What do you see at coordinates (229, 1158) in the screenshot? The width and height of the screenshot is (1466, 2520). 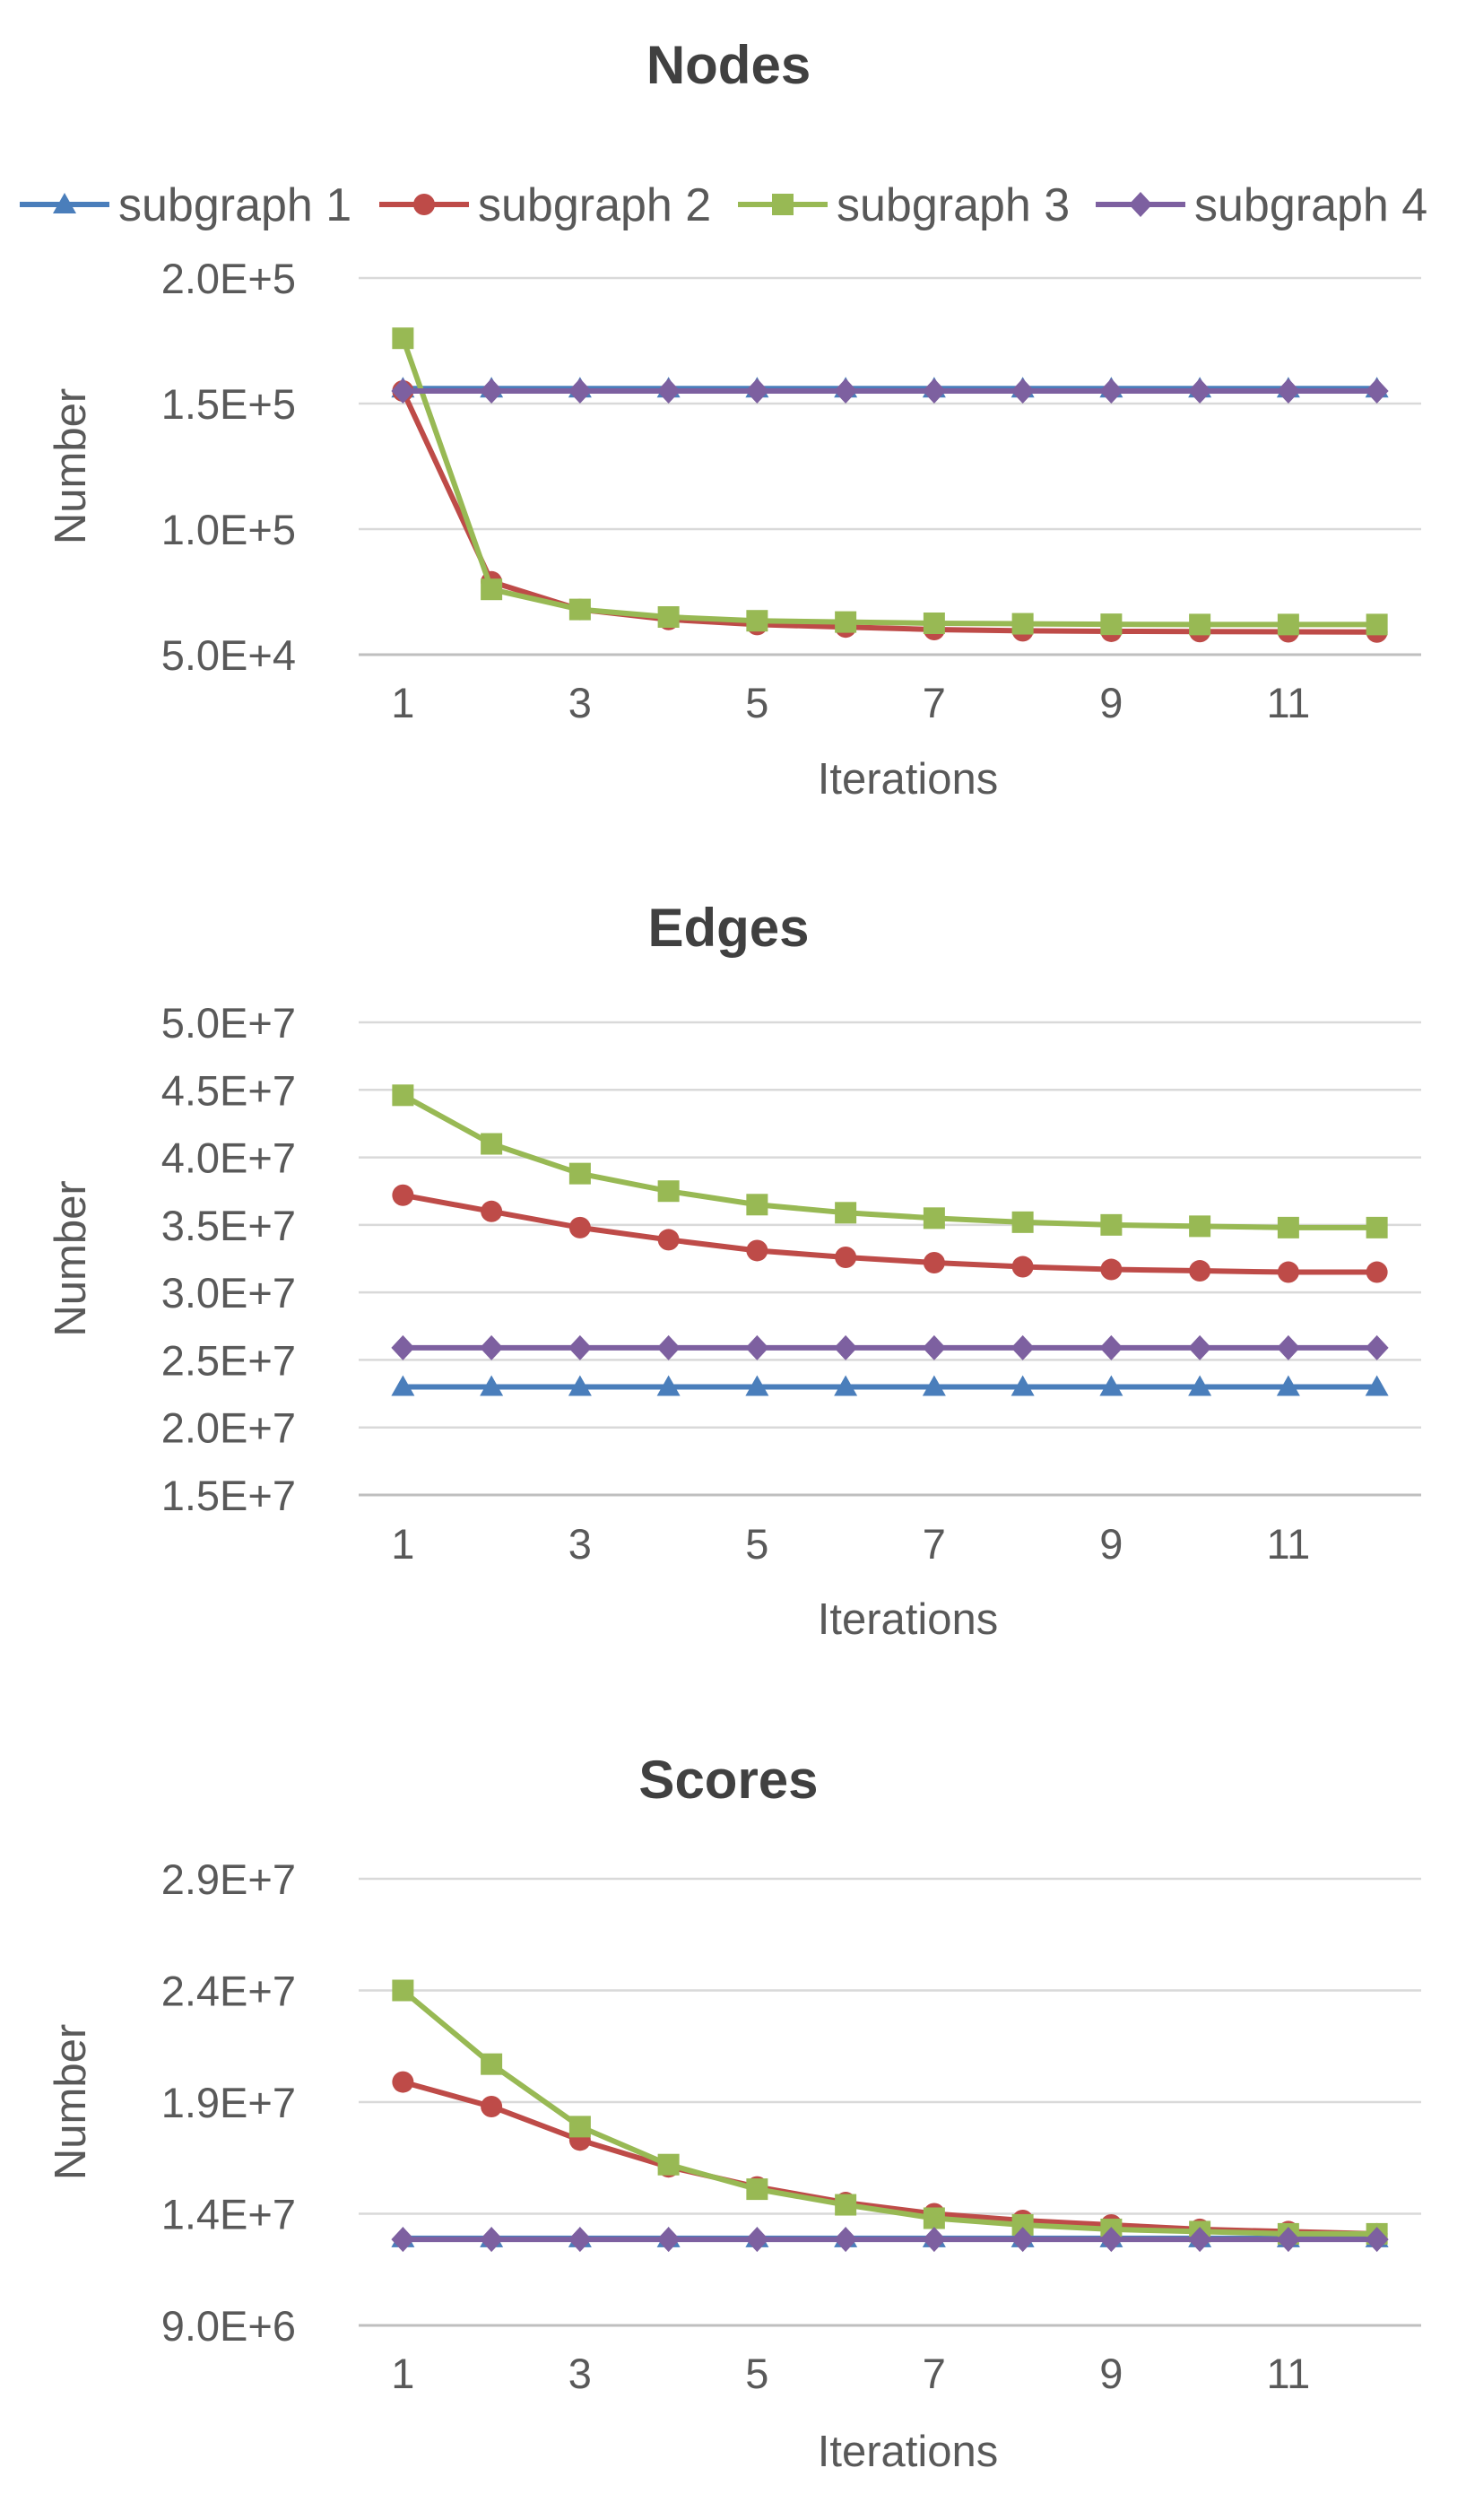 I see `y-tick-label: 4.0E+7` at bounding box center [229, 1158].